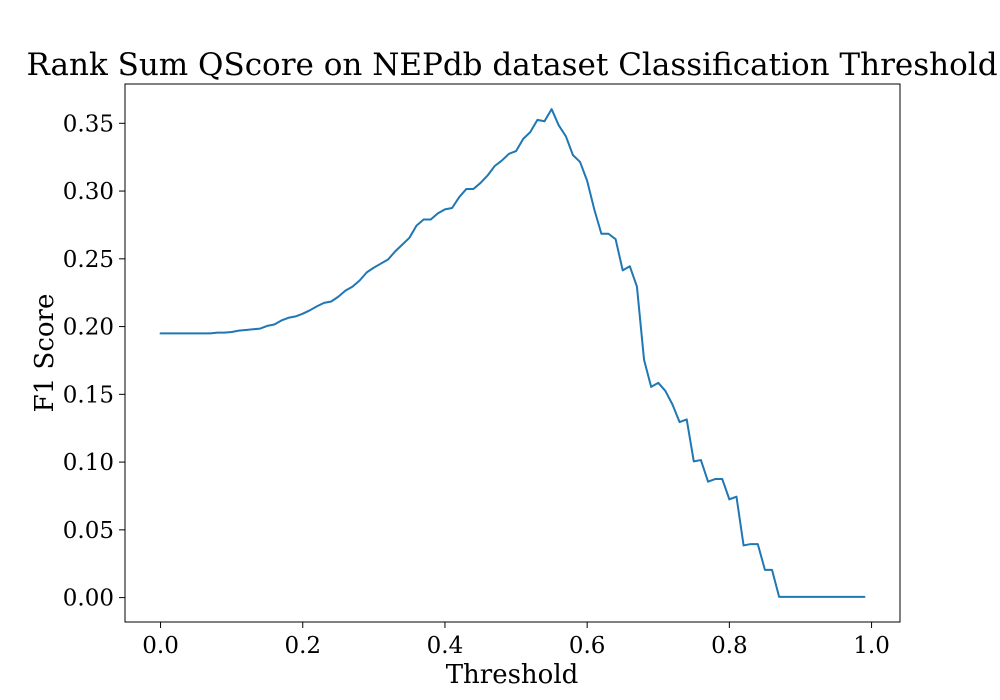  I want to click on x-tick-label: 0.0, so click(160, 646).